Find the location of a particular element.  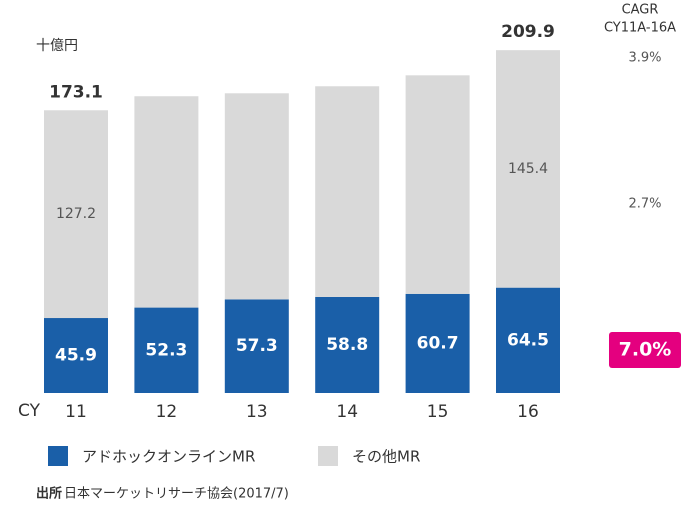

value-label: 58.8 is located at coordinates (347, 345).